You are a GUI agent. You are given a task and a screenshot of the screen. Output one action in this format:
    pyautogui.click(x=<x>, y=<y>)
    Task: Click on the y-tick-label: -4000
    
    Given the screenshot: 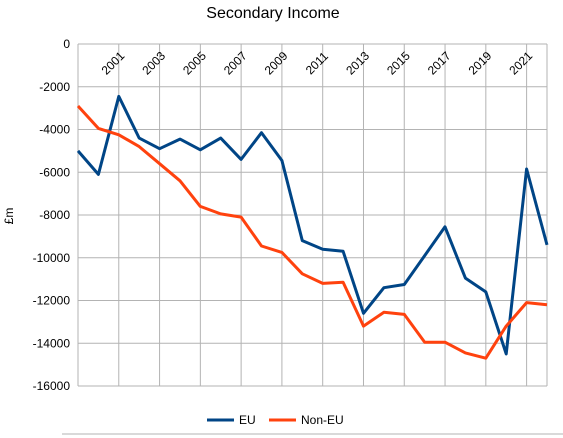 What is the action you would take?
    pyautogui.click(x=54, y=130)
    